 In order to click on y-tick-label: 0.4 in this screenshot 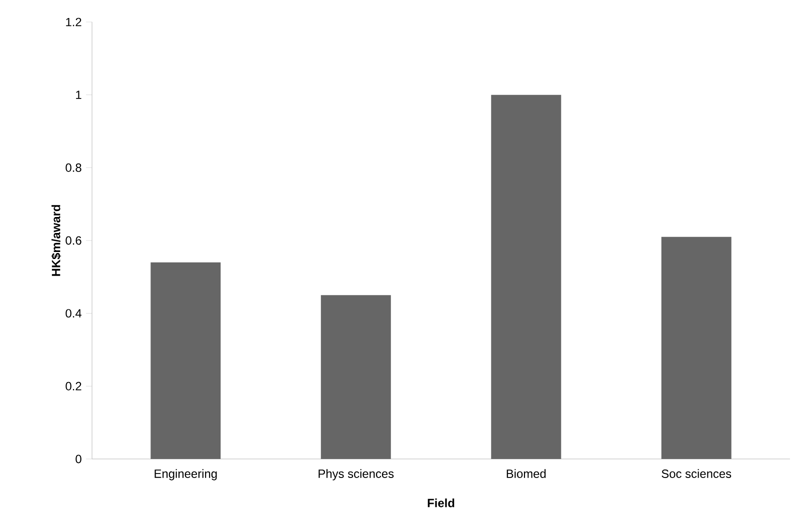, I will do `click(74, 313)`.